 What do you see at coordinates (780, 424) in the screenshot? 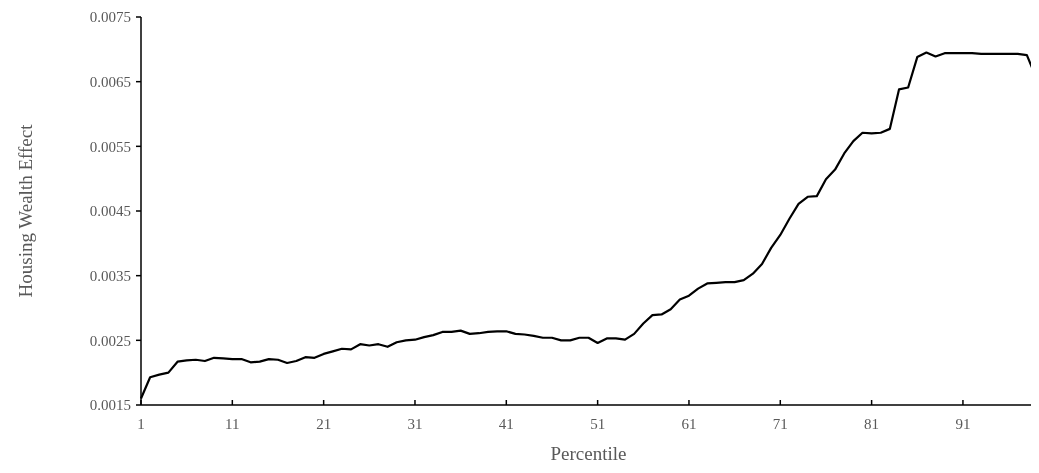
I see `x-tick-label: 71` at bounding box center [780, 424].